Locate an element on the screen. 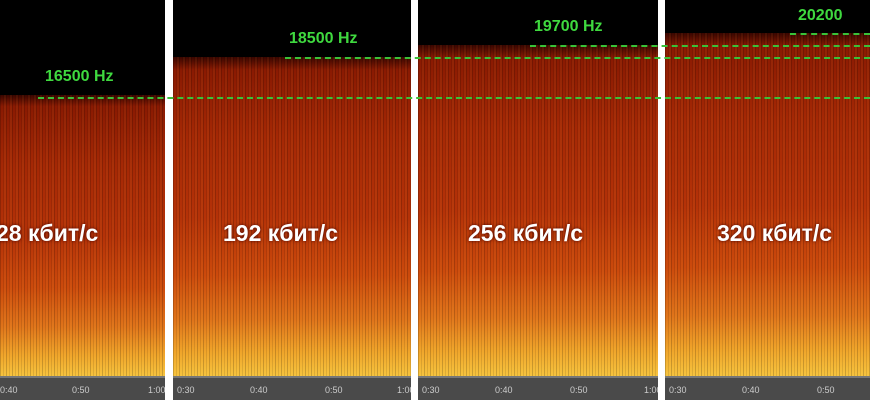 Image resolution: width=870 pixels, height=400 pixels. cutoff-label: 18500 Hz is located at coordinates (323, 38).